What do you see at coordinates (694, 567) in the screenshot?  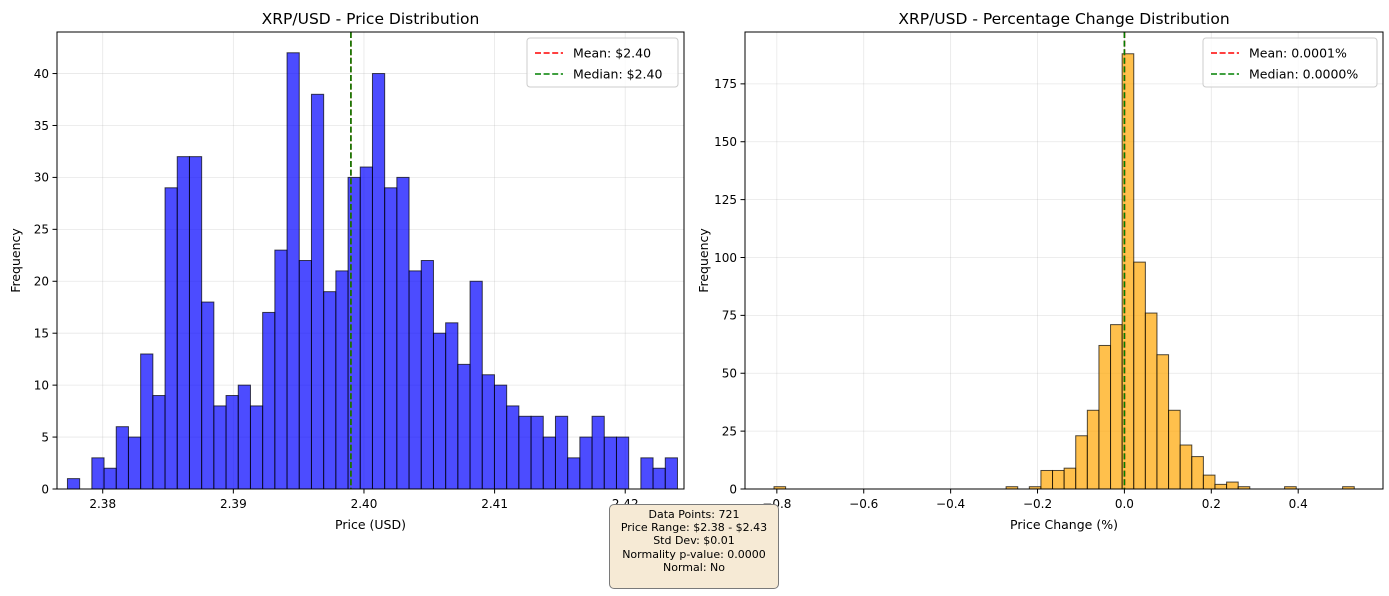 I see `stats-normal: Normal: No` at bounding box center [694, 567].